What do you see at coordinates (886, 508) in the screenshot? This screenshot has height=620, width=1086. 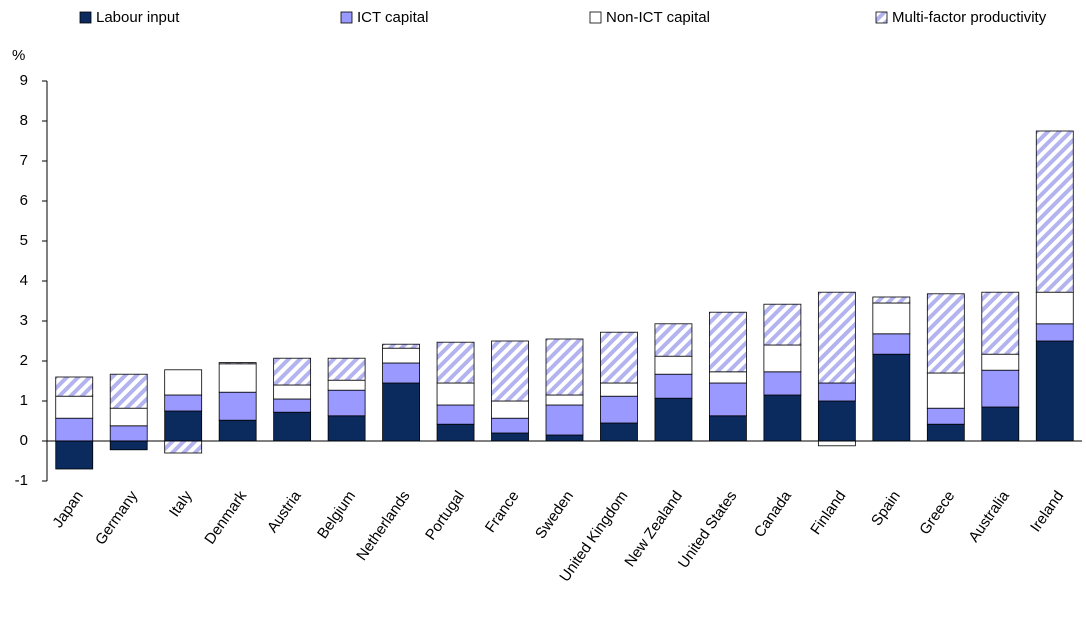 I see `x-tick-label: Spain` at bounding box center [886, 508].